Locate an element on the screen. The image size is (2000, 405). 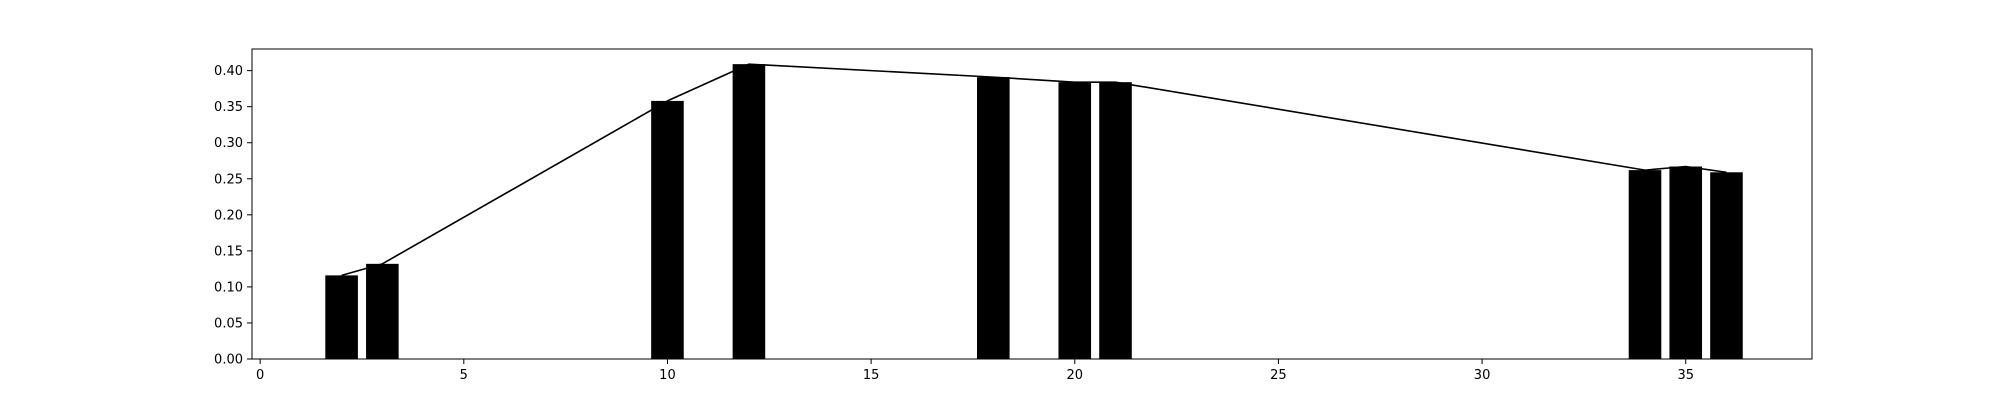
y-tick-label-4: 0.20 is located at coordinates (228, 215).